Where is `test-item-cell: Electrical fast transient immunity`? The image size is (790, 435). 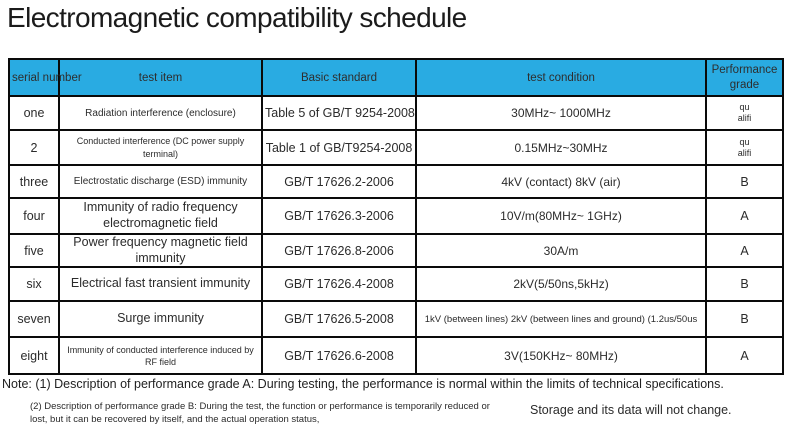 test-item-cell: Electrical fast transient immunity is located at coordinates (160, 284).